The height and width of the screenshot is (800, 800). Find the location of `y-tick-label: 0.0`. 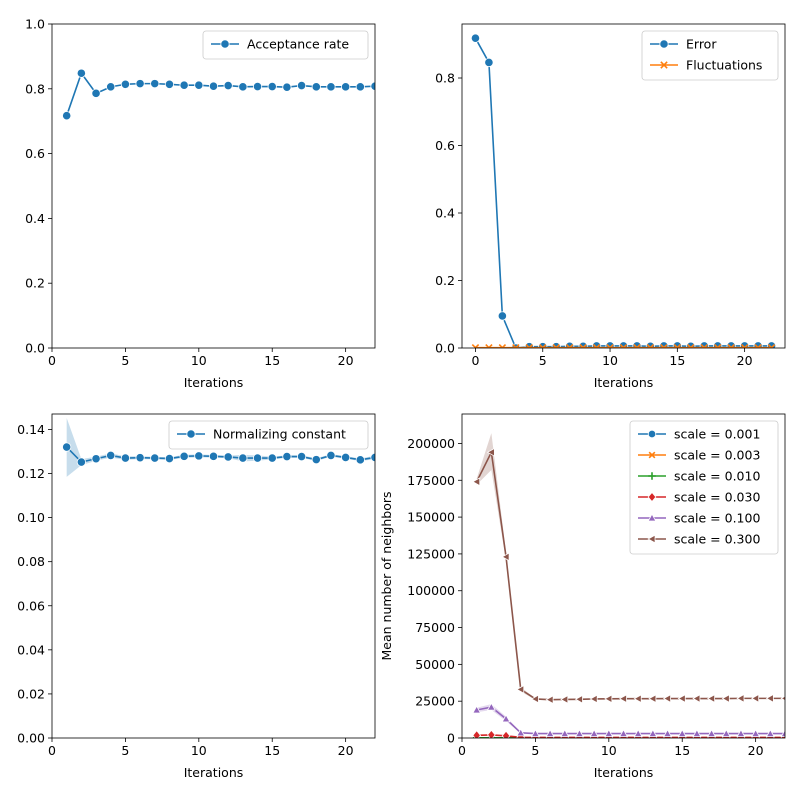

y-tick-label: 0.0 is located at coordinates (35, 348).